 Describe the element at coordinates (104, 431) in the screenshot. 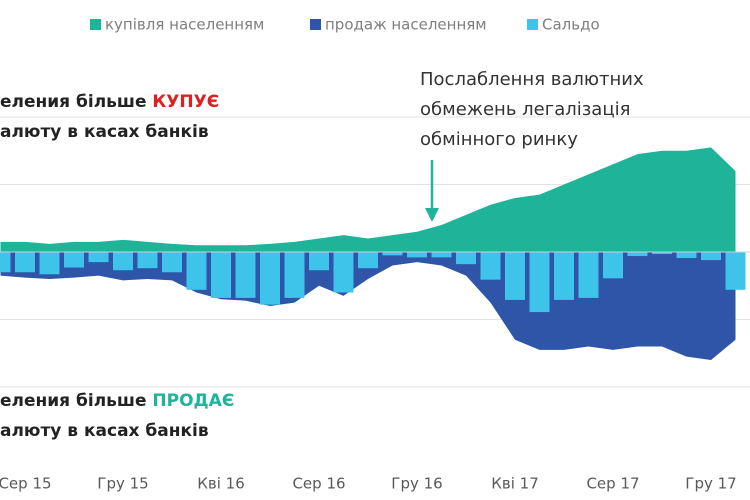

I see `sell-note-line2: алюту в касах банків` at that location.